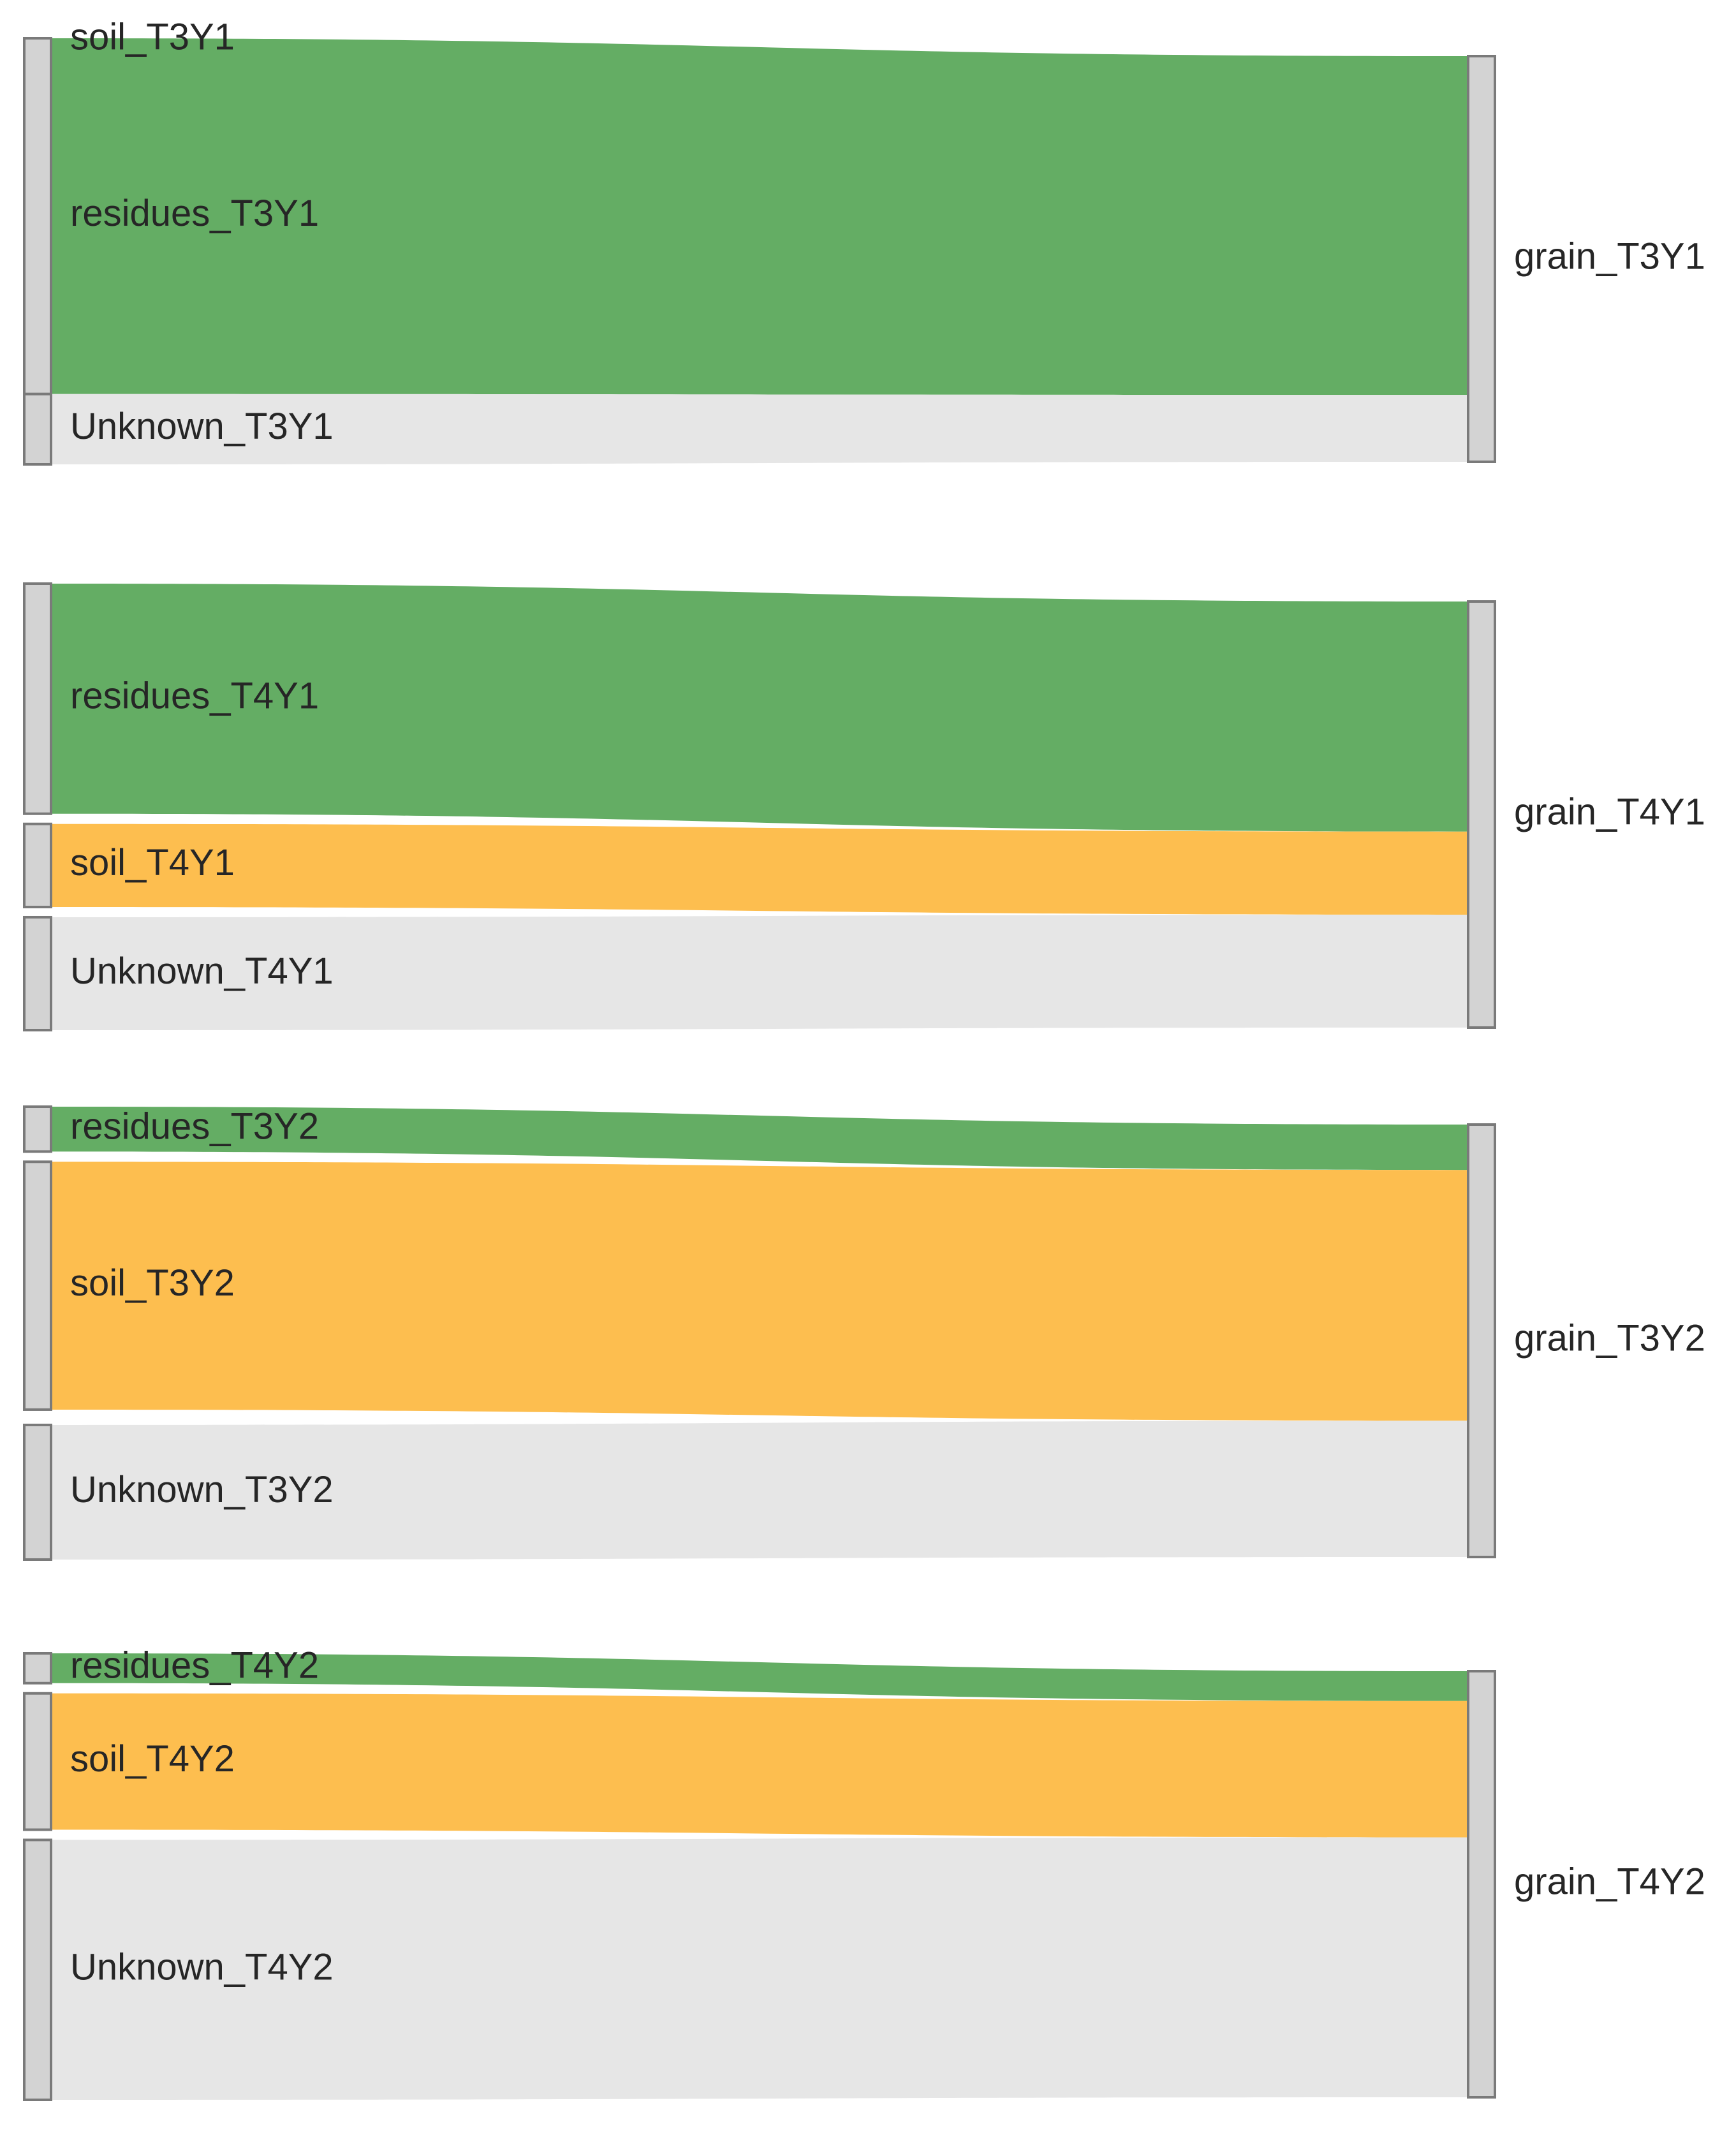 The width and height of the screenshot is (1736, 2133). What do you see at coordinates (202, 971) in the screenshot?
I see `sankey-source-label: Unknown_T4Y1` at bounding box center [202, 971].